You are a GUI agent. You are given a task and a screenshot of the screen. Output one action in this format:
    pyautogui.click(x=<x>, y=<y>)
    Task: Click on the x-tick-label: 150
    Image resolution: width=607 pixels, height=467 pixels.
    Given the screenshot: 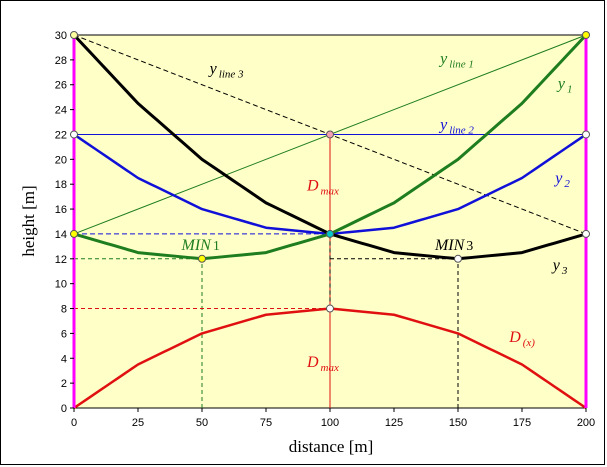 What is the action you would take?
    pyautogui.click(x=458, y=423)
    